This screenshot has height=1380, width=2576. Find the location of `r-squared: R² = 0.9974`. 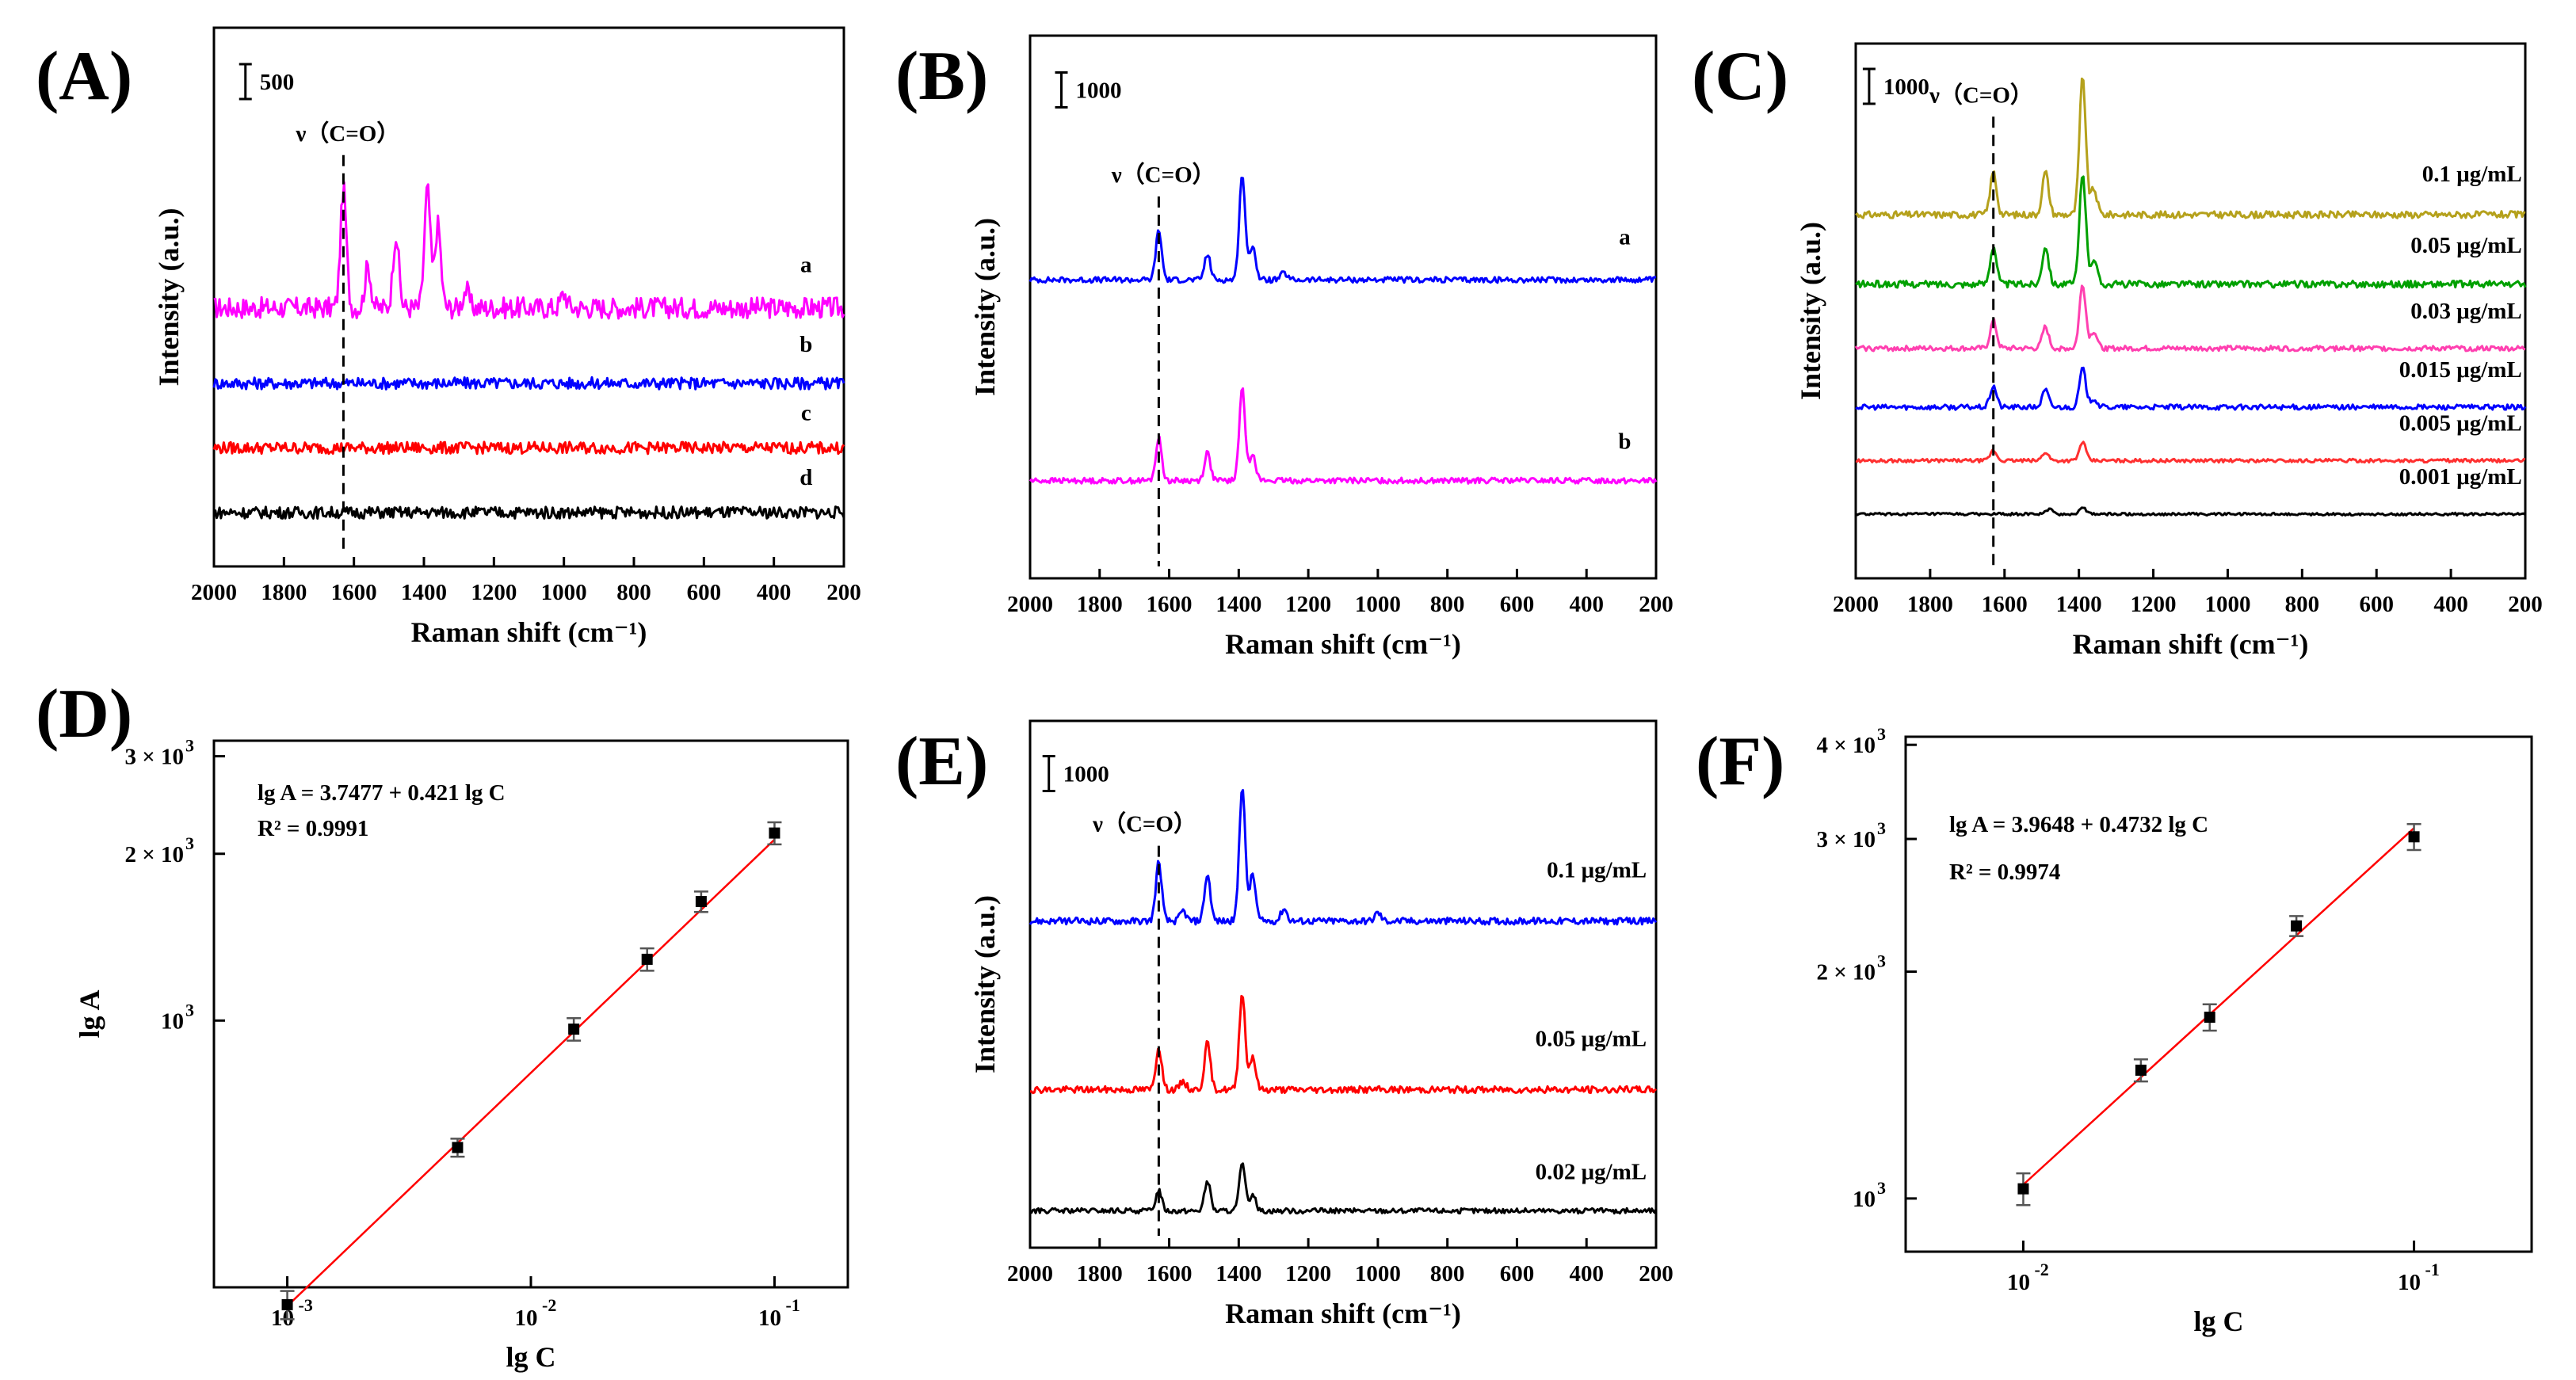

r-squared: R² = 0.9974 is located at coordinates (2004, 872).